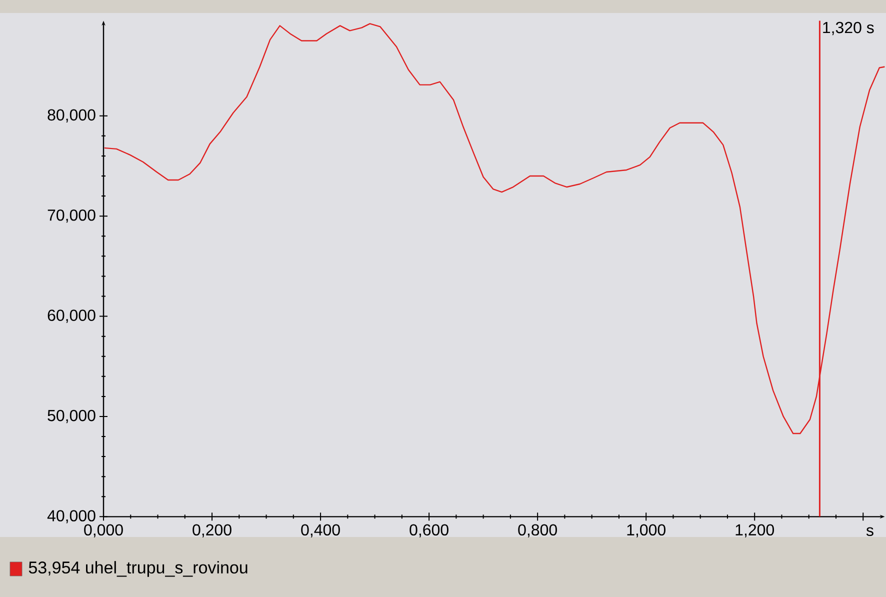 This screenshot has width=886, height=597. I want to click on x-tick-label: 1,200, so click(755, 531).